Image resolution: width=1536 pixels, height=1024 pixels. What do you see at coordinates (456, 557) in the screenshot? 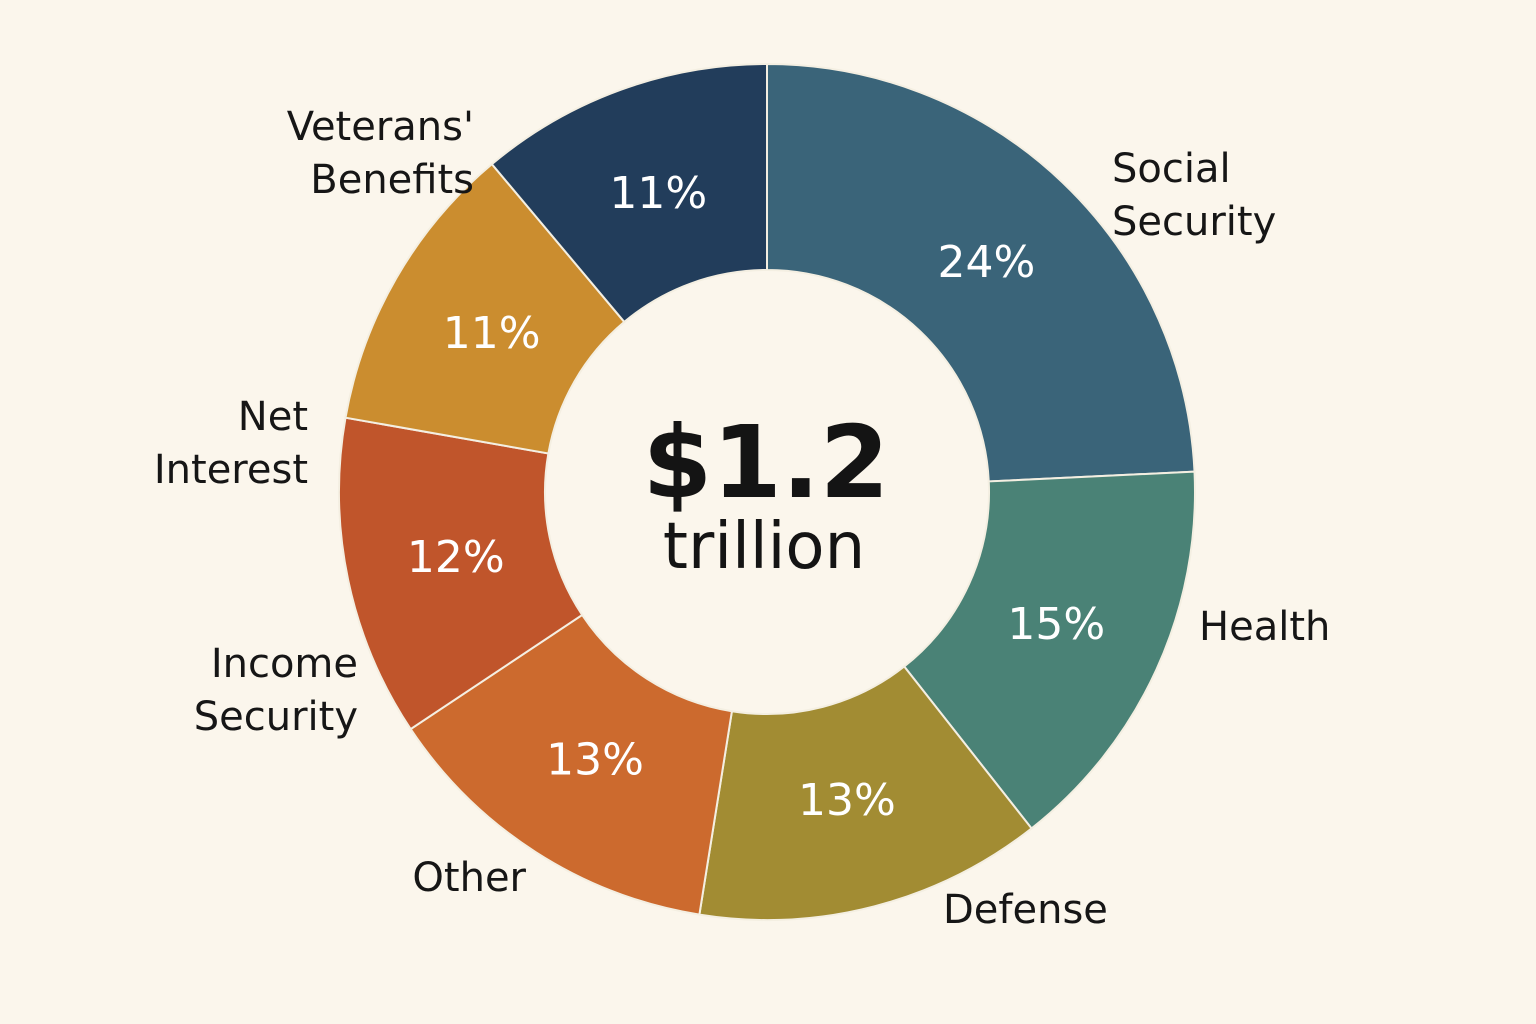
I see `slice-value-label-4: 12%` at bounding box center [456, 557].